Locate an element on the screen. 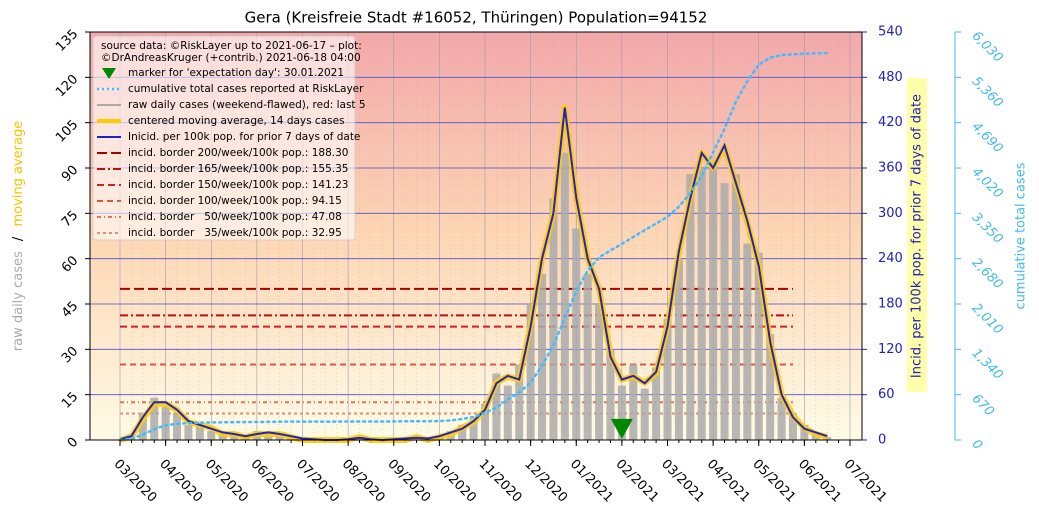  x-tick-label: 04/2021 is located at coordinates (728, 481).